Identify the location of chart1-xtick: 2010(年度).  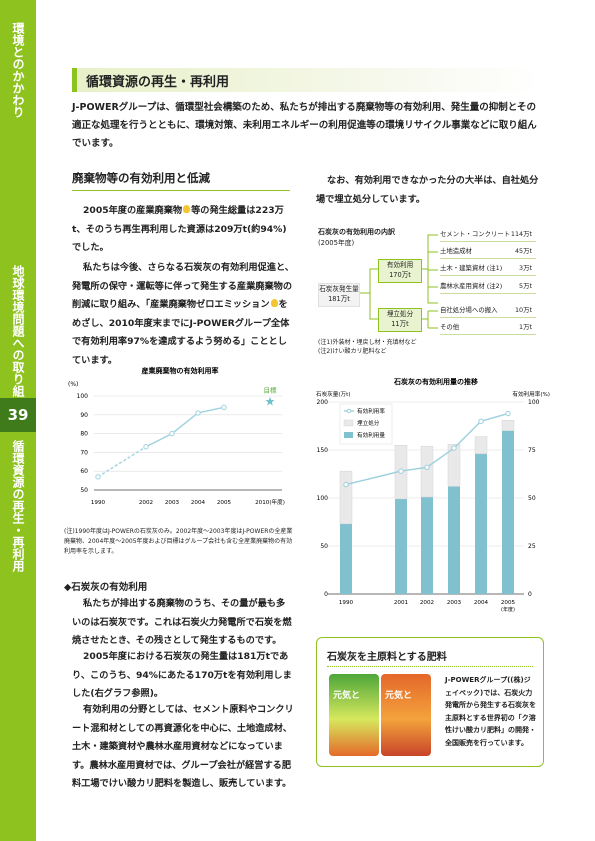
(270, 502).